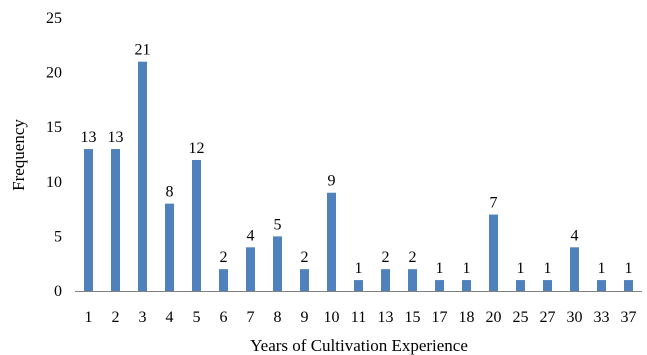 The width and height of the screenshot is (647, 355). Describe the element at coordinates (278, 317) in the screenshot. I see `x-tick-label: 8` at that location.